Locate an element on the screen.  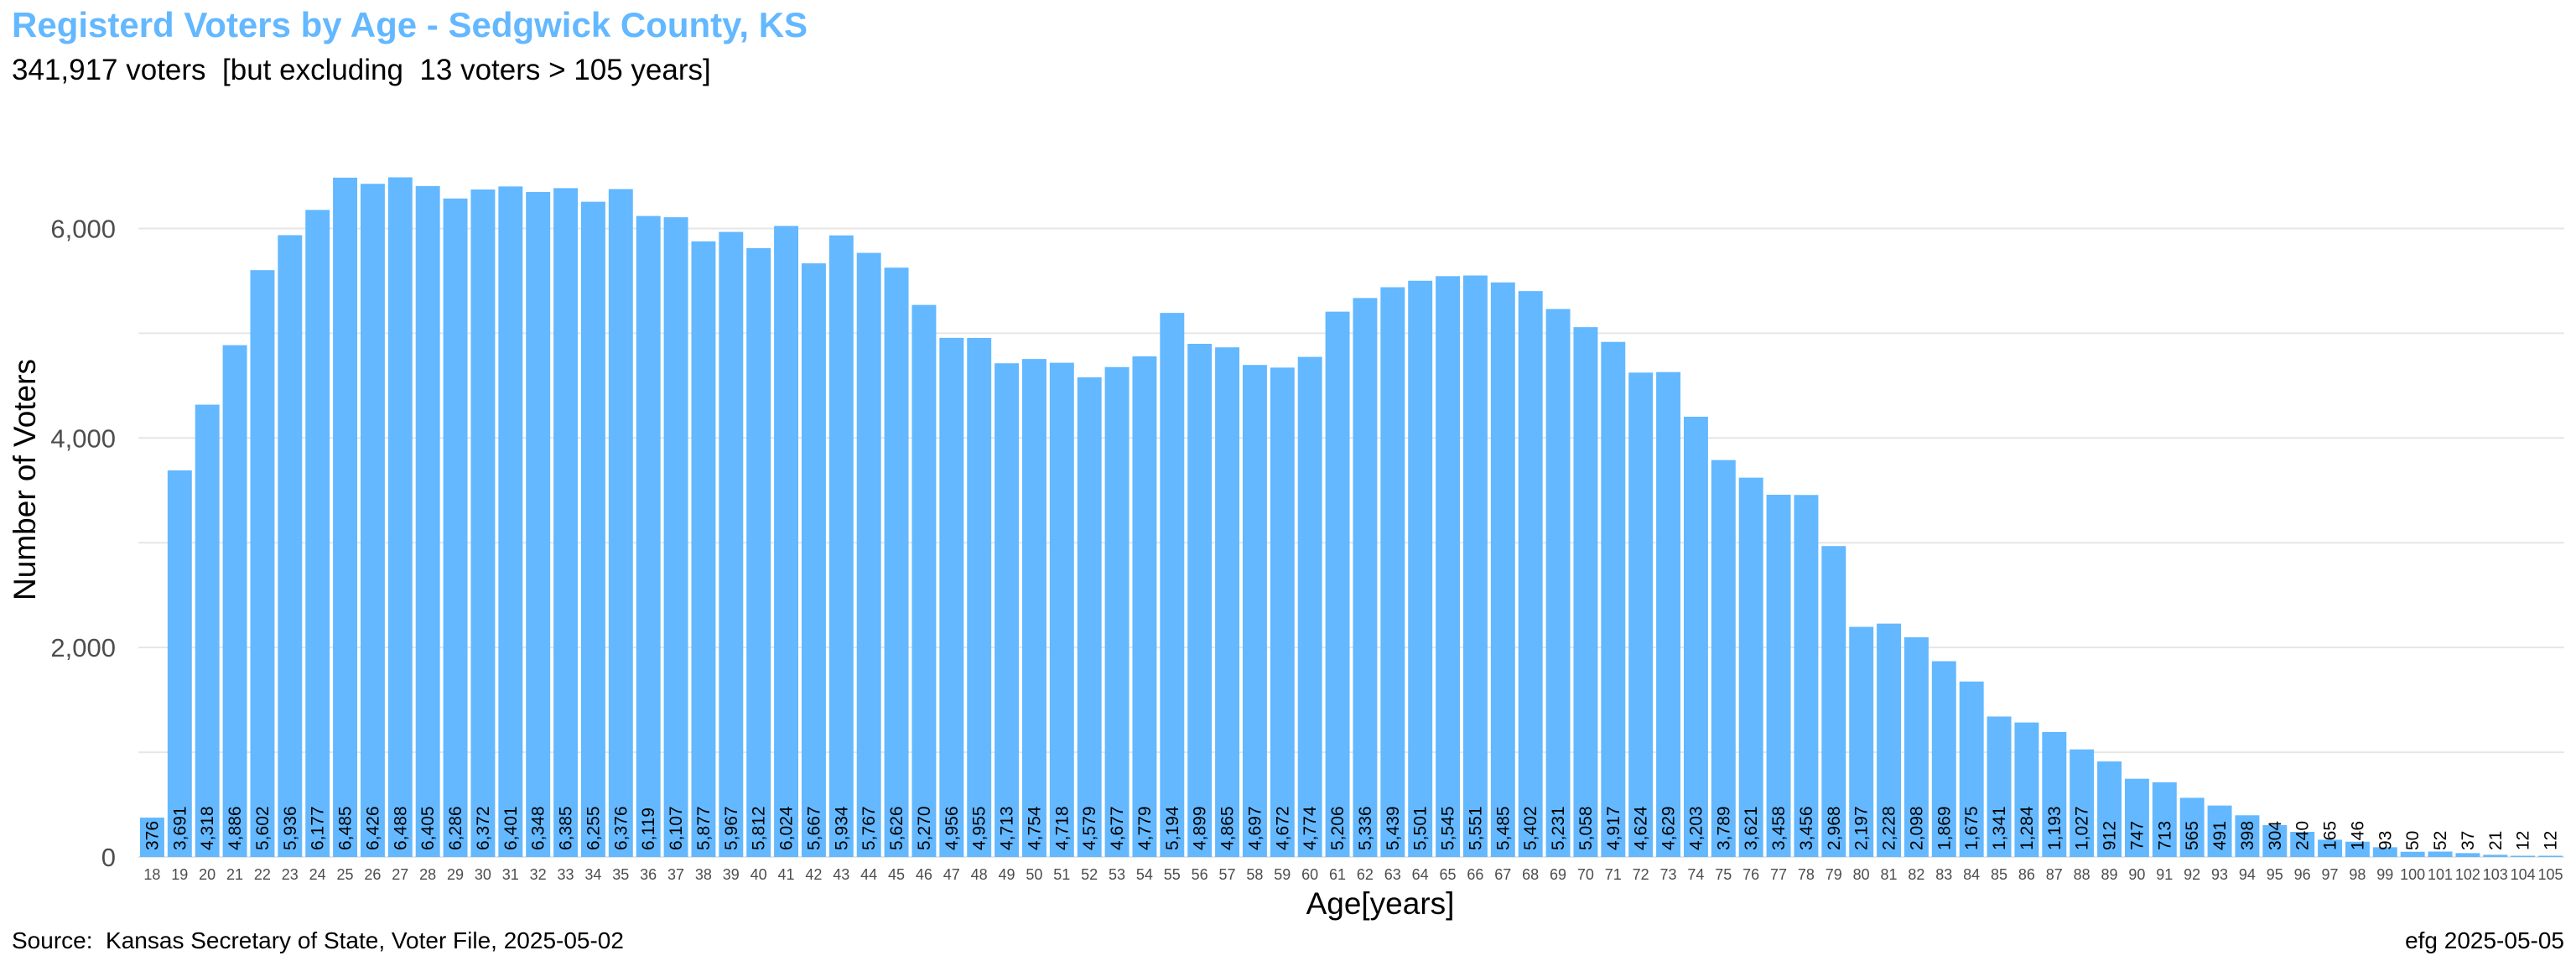
x-tick-label: 77 is located at coordinates (1778, 874).